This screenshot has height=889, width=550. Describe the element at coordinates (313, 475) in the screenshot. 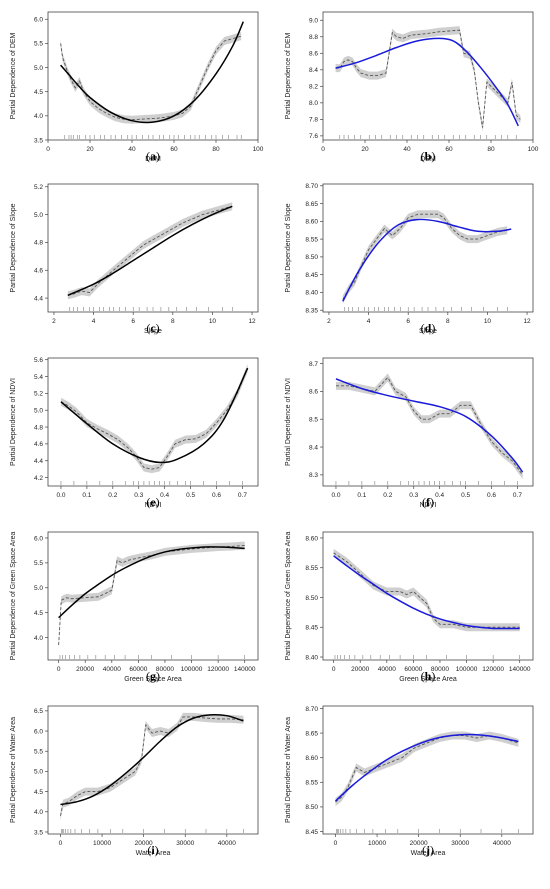

I see `y-tick-label: 8.3` at that location.